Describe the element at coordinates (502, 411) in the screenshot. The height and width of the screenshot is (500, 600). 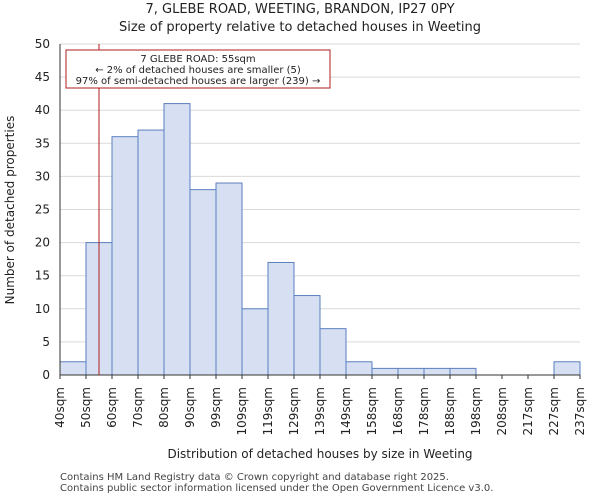
I see `x-tick-label: 208sqm` at that location.